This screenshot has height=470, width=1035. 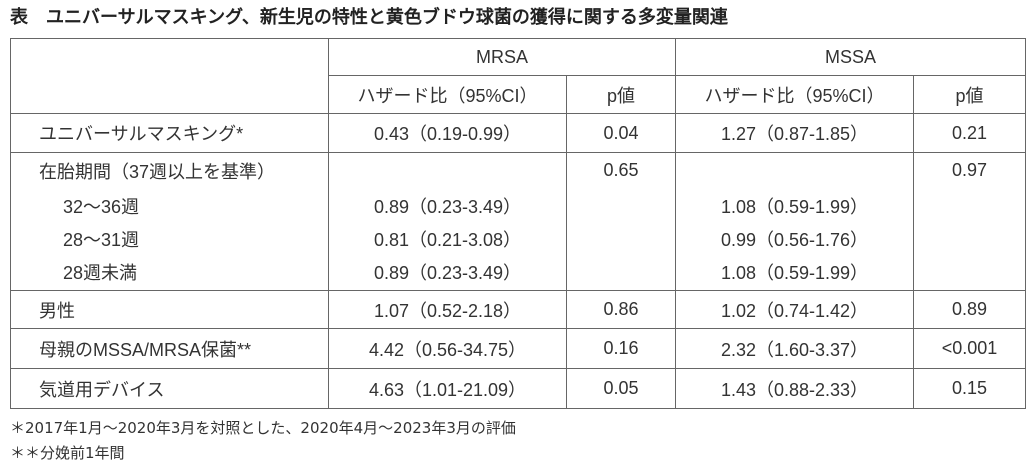 I want to click on cell: 4.42（0.56-34.75）, so click(x=447, y=348).